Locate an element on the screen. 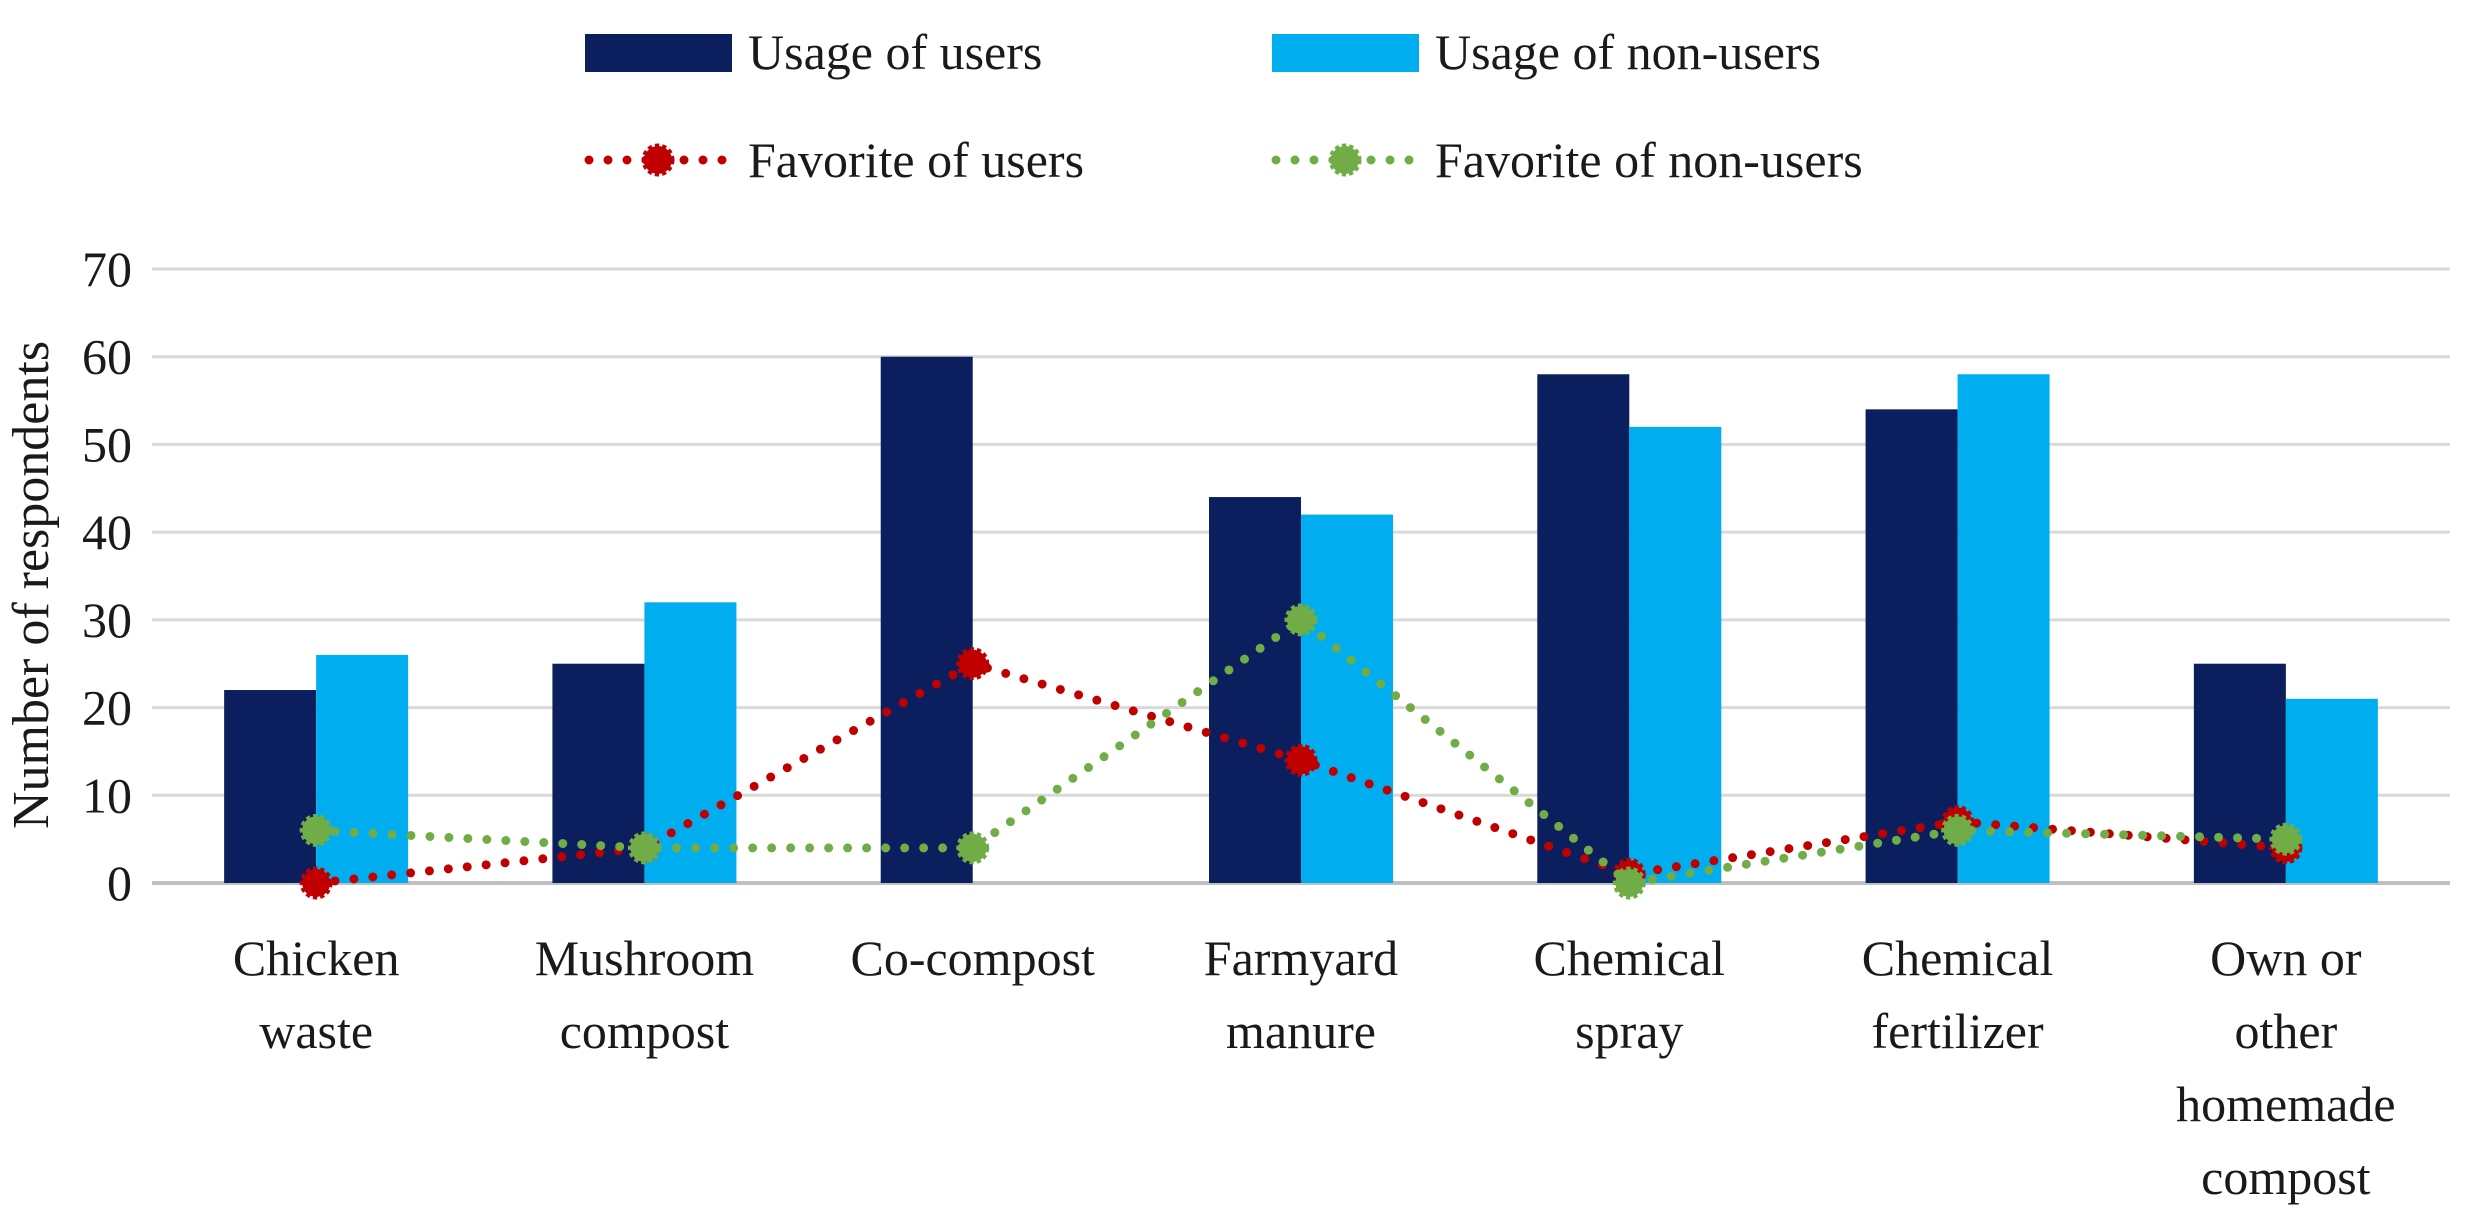 The width and height of the screenshot is (2479, 1231). x-tick-label: Chicken is located at coordinates (316, 958).